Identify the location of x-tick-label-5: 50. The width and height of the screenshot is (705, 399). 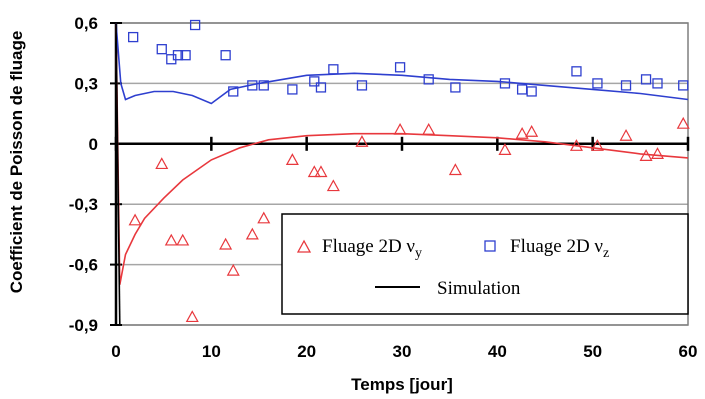
(592, 351).